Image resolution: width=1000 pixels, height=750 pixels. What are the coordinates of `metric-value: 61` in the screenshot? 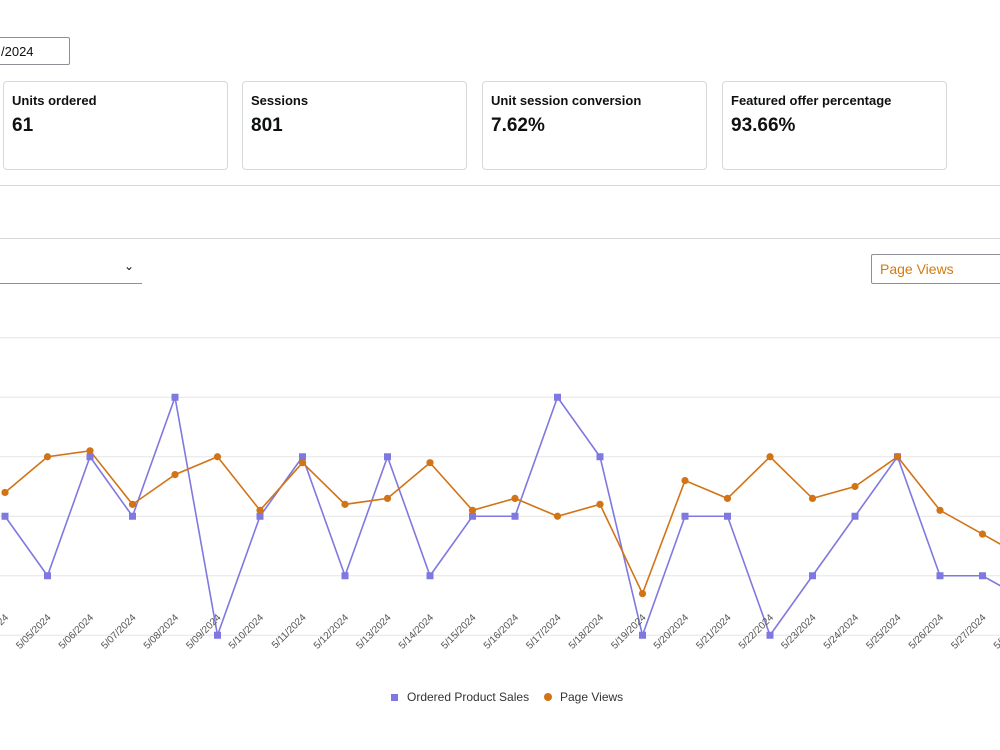 It's located at (23, 125).